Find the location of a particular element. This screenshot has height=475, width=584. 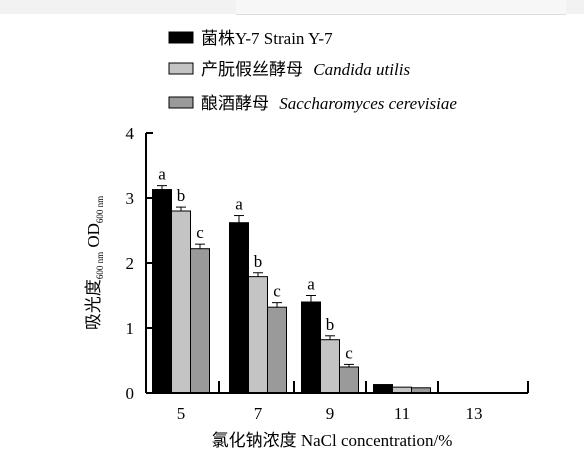

window-top-panel is located at coordinates (401, 7).